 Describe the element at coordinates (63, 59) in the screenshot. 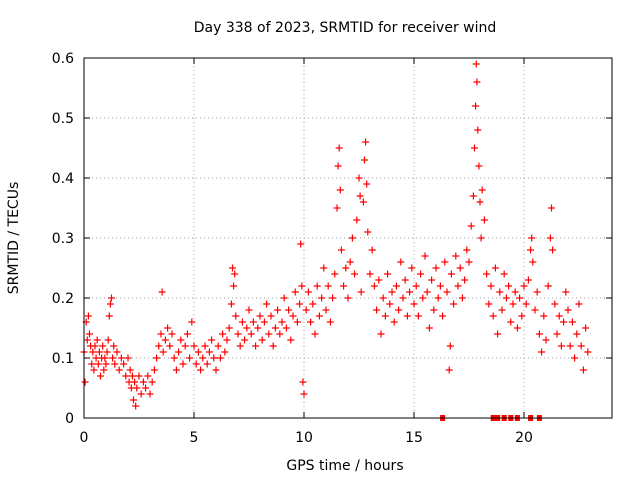

I see `y-tick-label: 0.6` at that location.